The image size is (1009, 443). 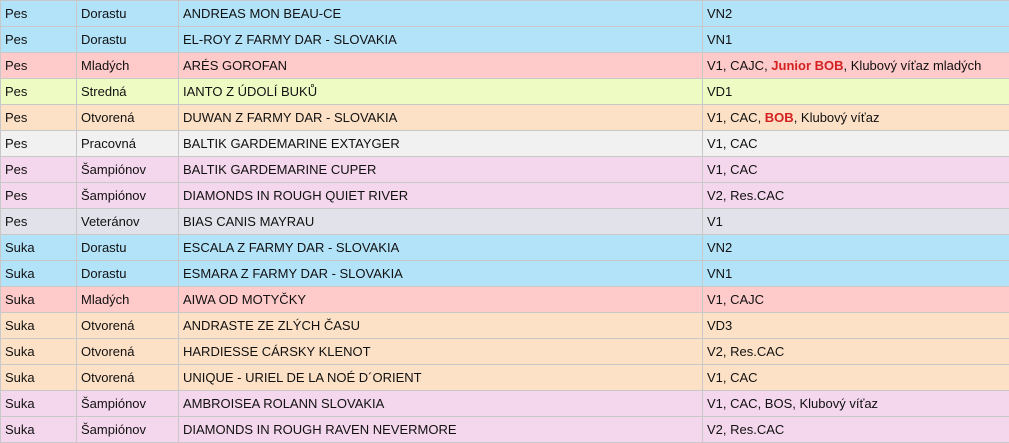 What do you see at coordinates (441, 326) in the screenshot?
I see `dog-cell: ANDRASTE ZE ZLÝCH ČASU` at bounding box center [441, 326].